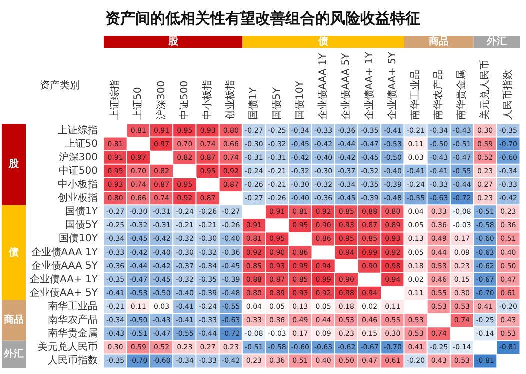  What do you see at coordinates (65, 252) in the screenshot?
I see `y-tick-label: 企业债AAA 1Y` at bounding box center [65, 252].